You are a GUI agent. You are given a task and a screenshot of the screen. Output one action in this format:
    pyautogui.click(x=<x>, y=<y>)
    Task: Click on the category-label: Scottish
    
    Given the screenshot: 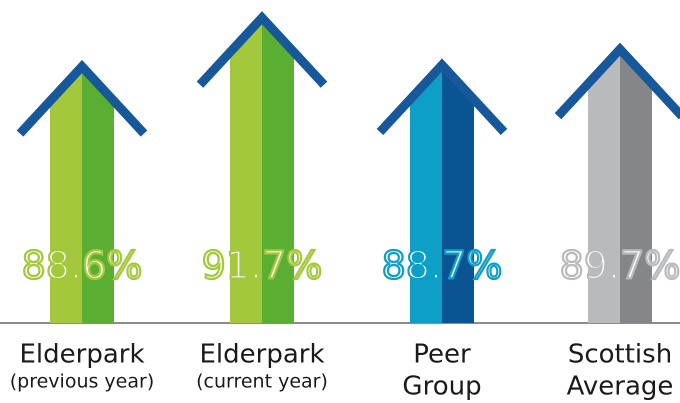 What is the action you would take?
    pyautogui.click(x=620, y=355)
    